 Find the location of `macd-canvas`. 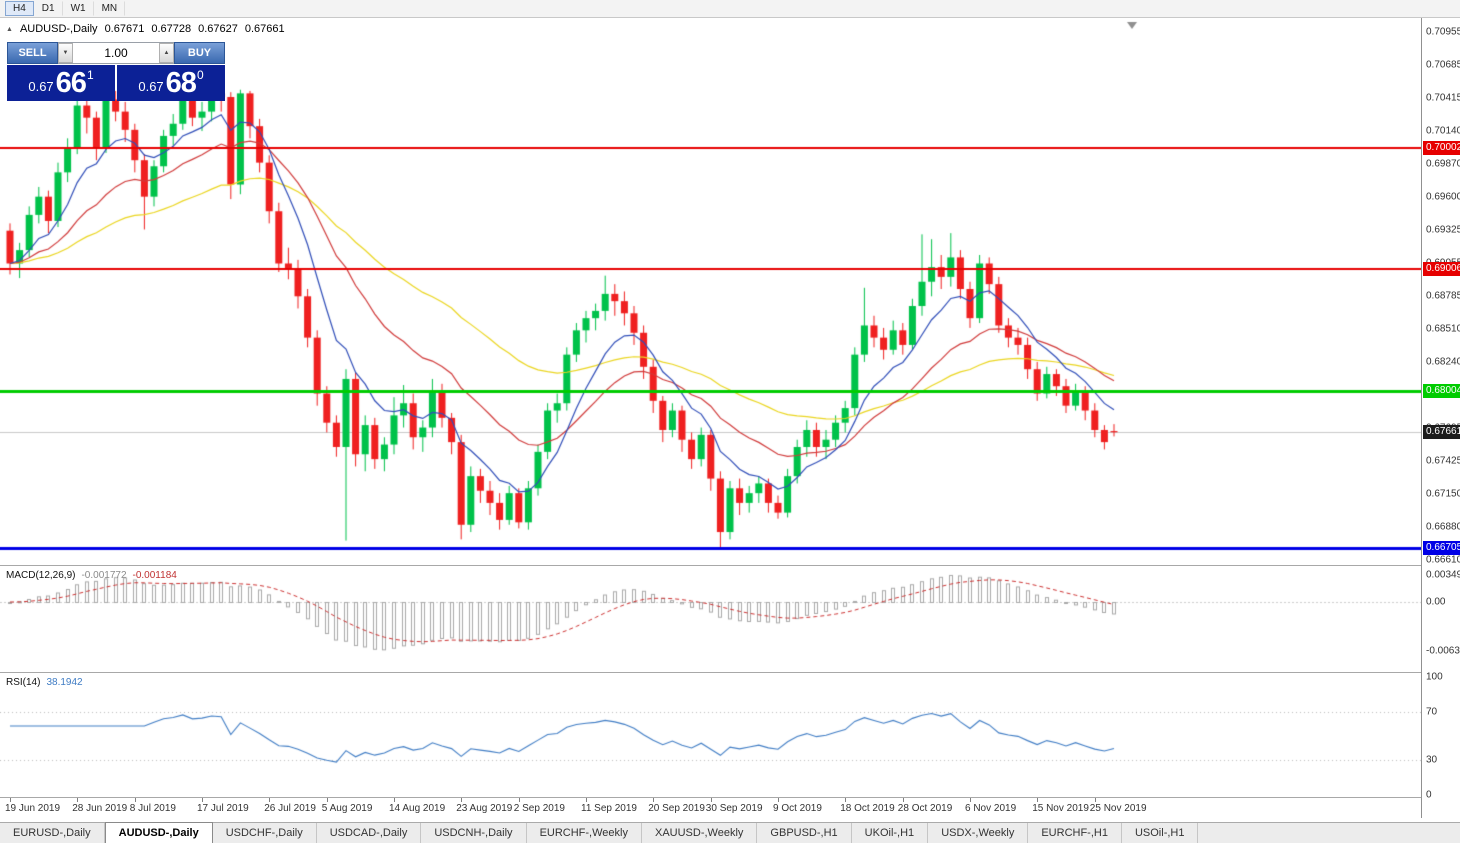

macd-canvas is located at coordinates (710, 619).